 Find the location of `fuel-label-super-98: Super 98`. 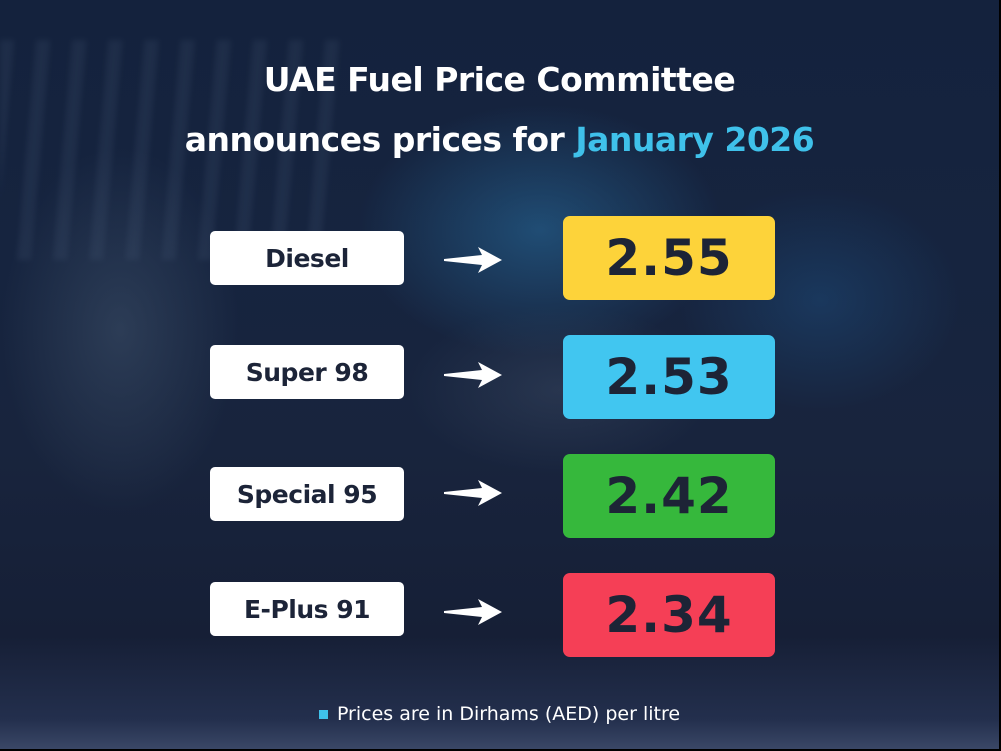

fuel-label-super-98: Super 98 is located at coordinates (307, 372).